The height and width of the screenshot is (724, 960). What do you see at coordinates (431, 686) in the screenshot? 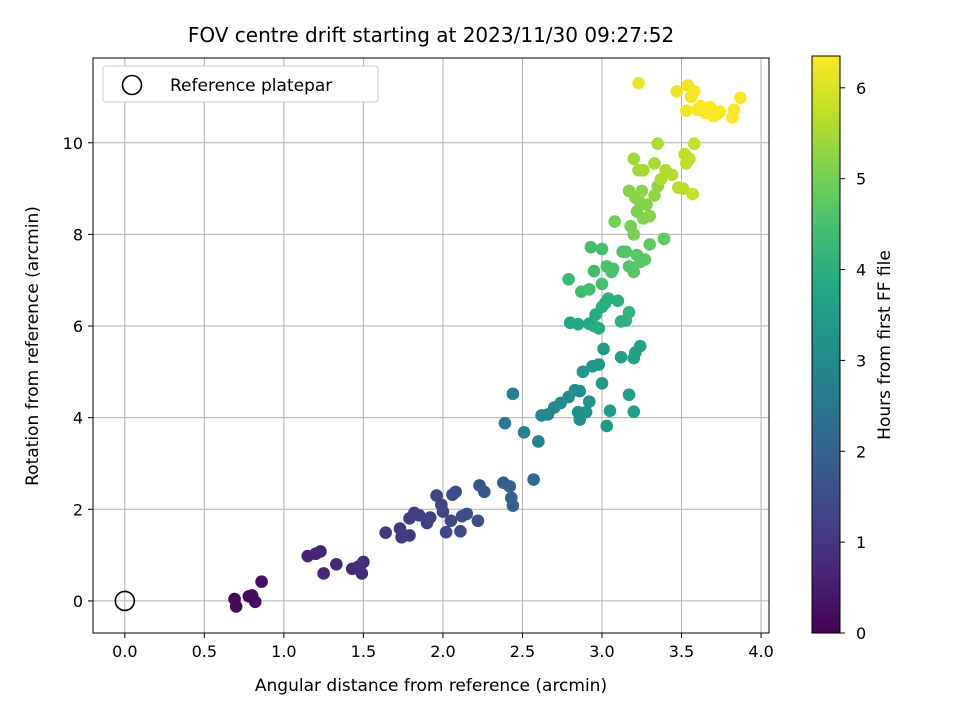
I see `x-axis-label: Angular distance from reference (arcmin)` at bounding box center [431, 686].